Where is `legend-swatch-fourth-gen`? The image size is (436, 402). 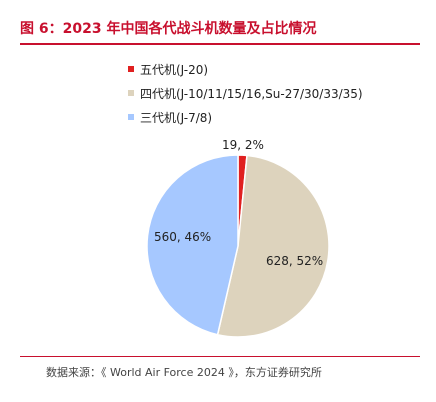 legend-swatch-fourth-gen is located at coordinates (131, 93).